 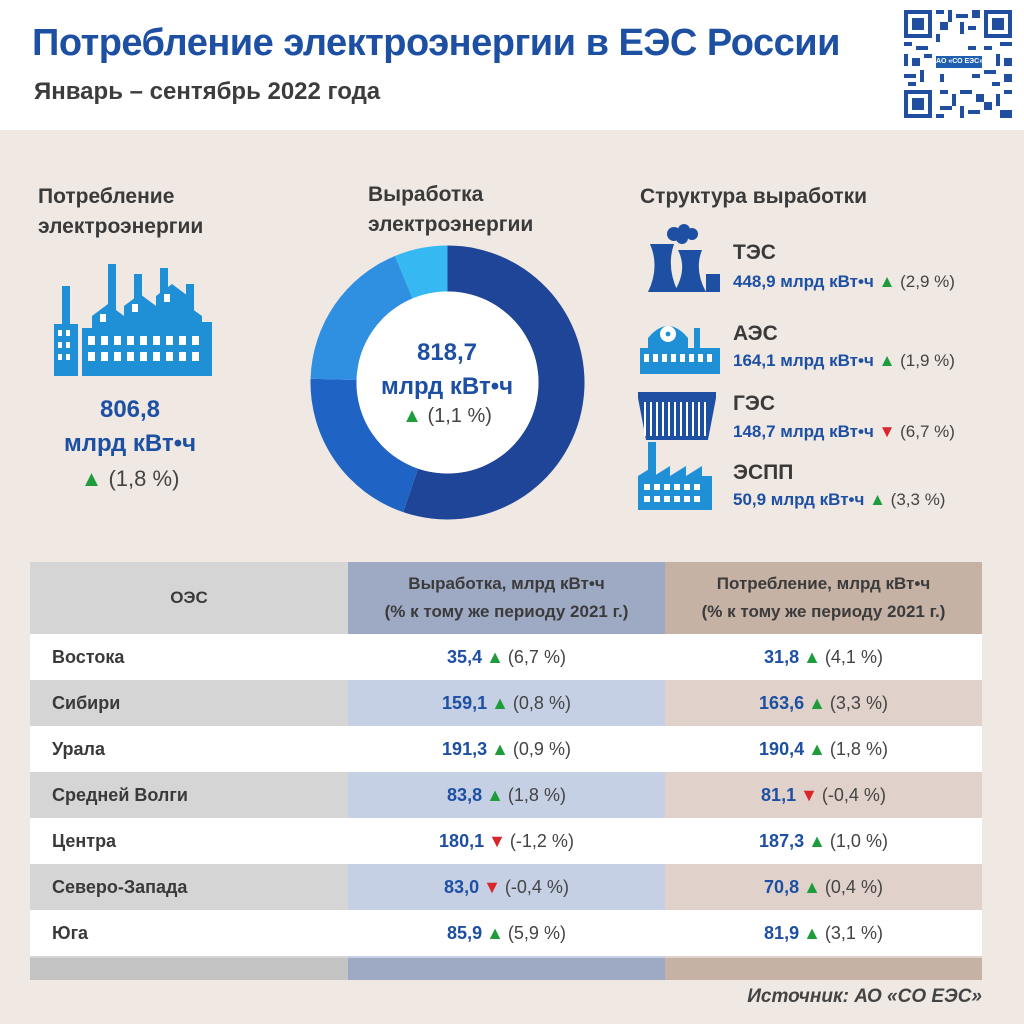 I want to click on page-subtitle: Январь – сентябрь 2022 года, so click(x=207, y=91).